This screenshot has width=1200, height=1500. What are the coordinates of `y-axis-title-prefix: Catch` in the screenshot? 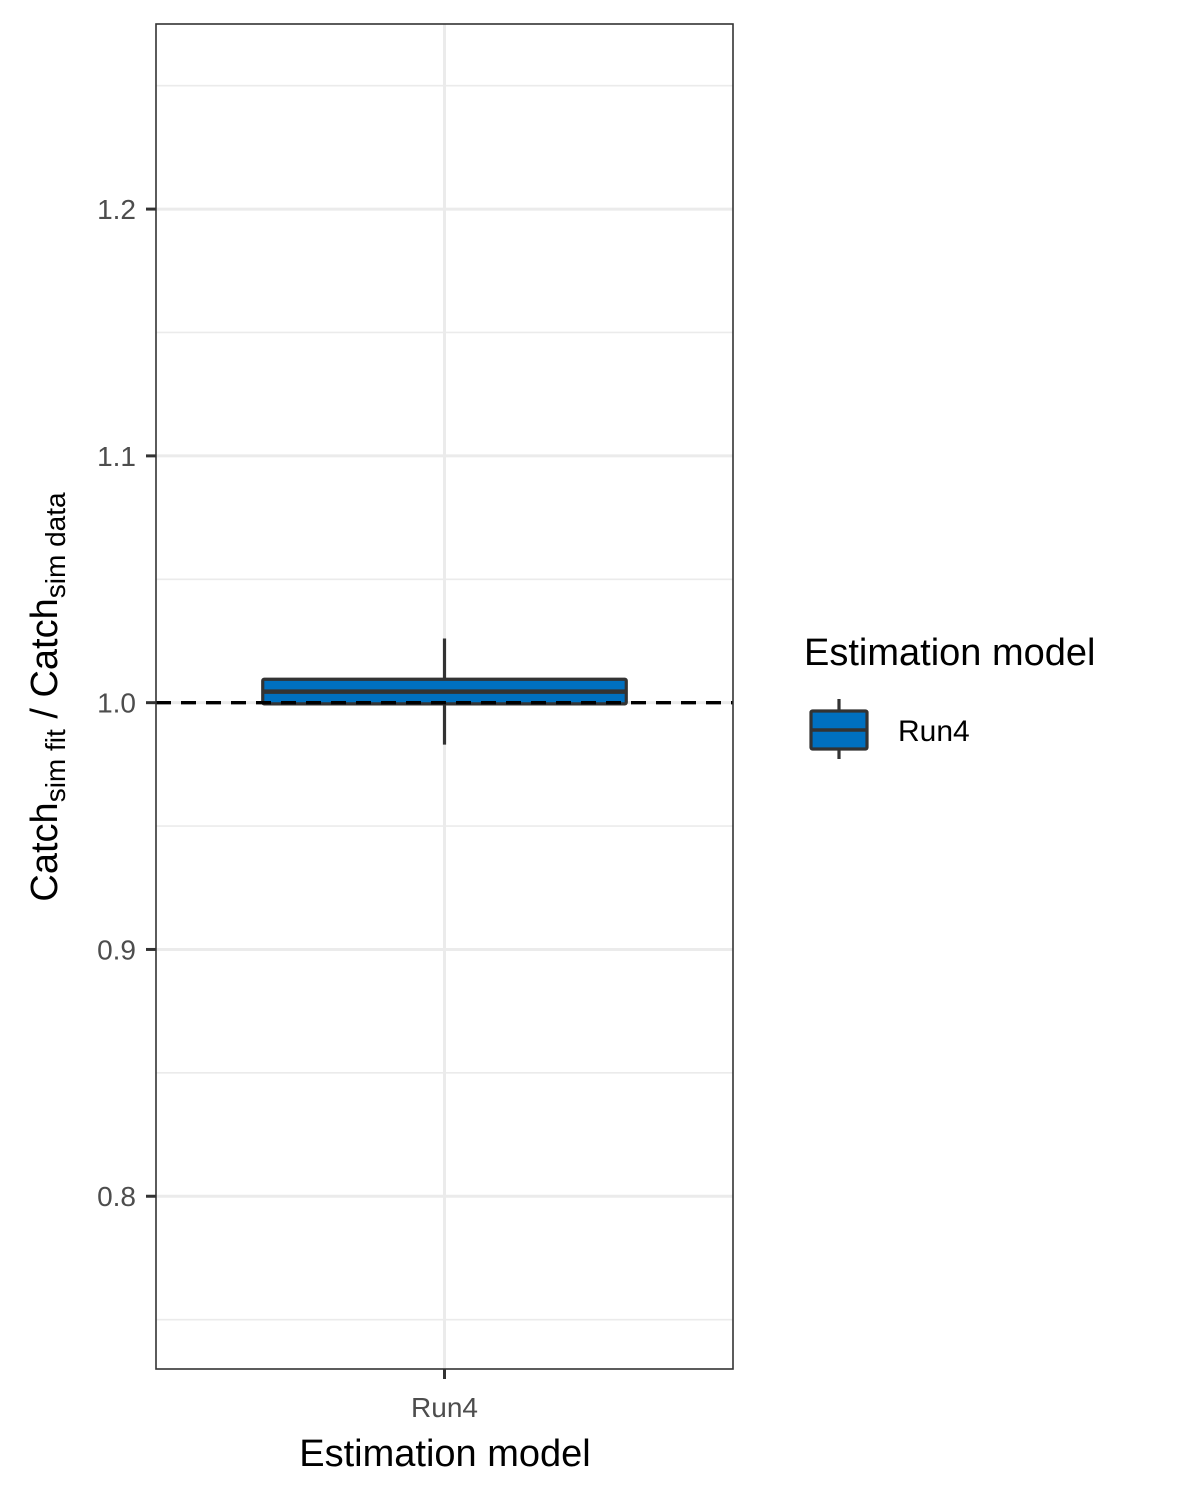 It's located at (45, 851).